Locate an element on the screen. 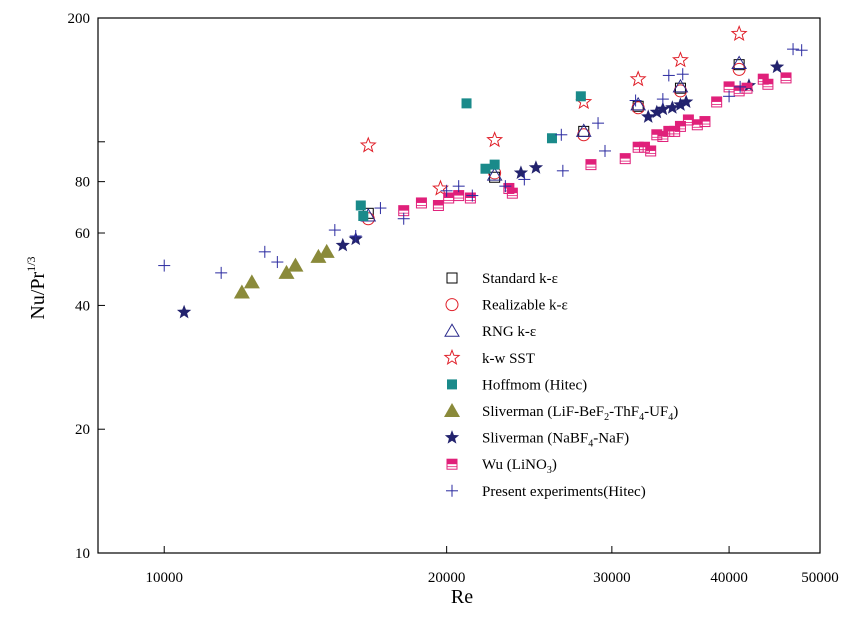  y-tick-label: 40 is located at coordinates (82, 306).